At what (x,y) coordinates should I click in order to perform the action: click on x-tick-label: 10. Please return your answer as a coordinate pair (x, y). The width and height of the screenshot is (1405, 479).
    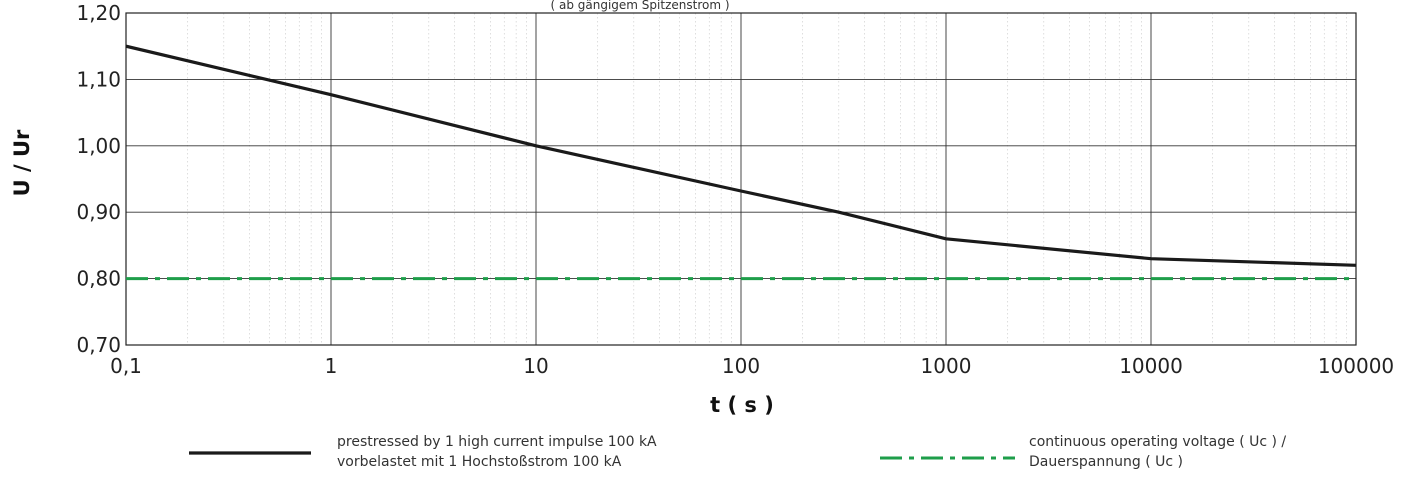
    Looking at the image, I should click on (535, 366).